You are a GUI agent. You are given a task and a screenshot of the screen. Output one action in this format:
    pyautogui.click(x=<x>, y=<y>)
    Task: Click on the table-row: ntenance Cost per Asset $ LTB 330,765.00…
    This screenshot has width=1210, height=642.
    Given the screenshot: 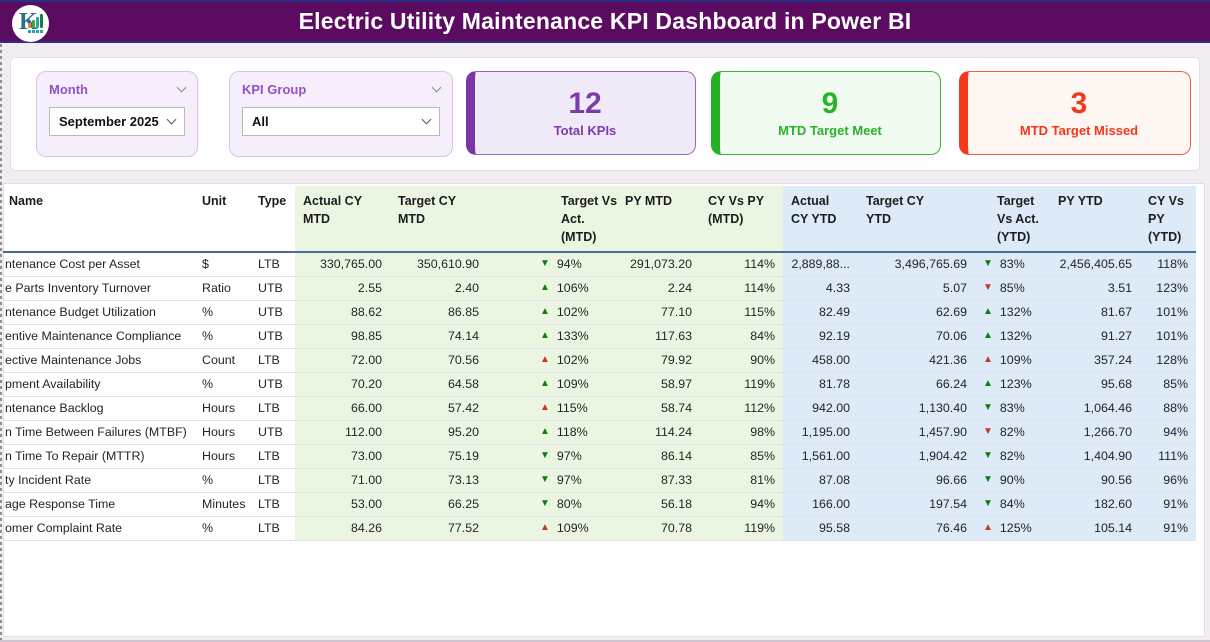 What is the action you would take?
    pyautogui.click(x=599, y=264)
    